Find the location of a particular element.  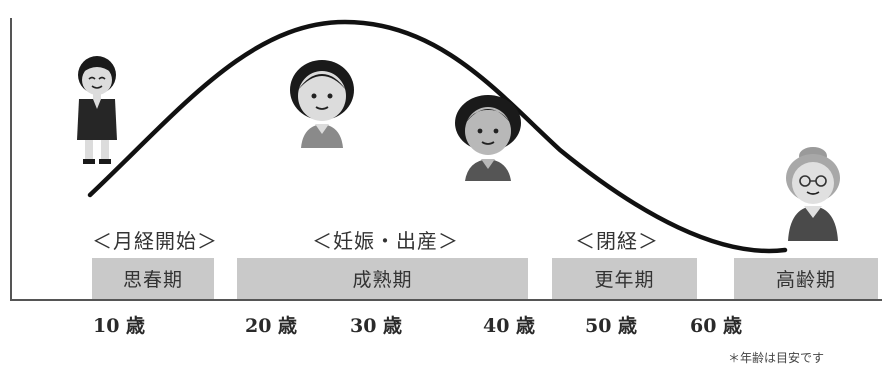

event-menarche: ＜月経開始＞ is located at coordinates (155, 241).